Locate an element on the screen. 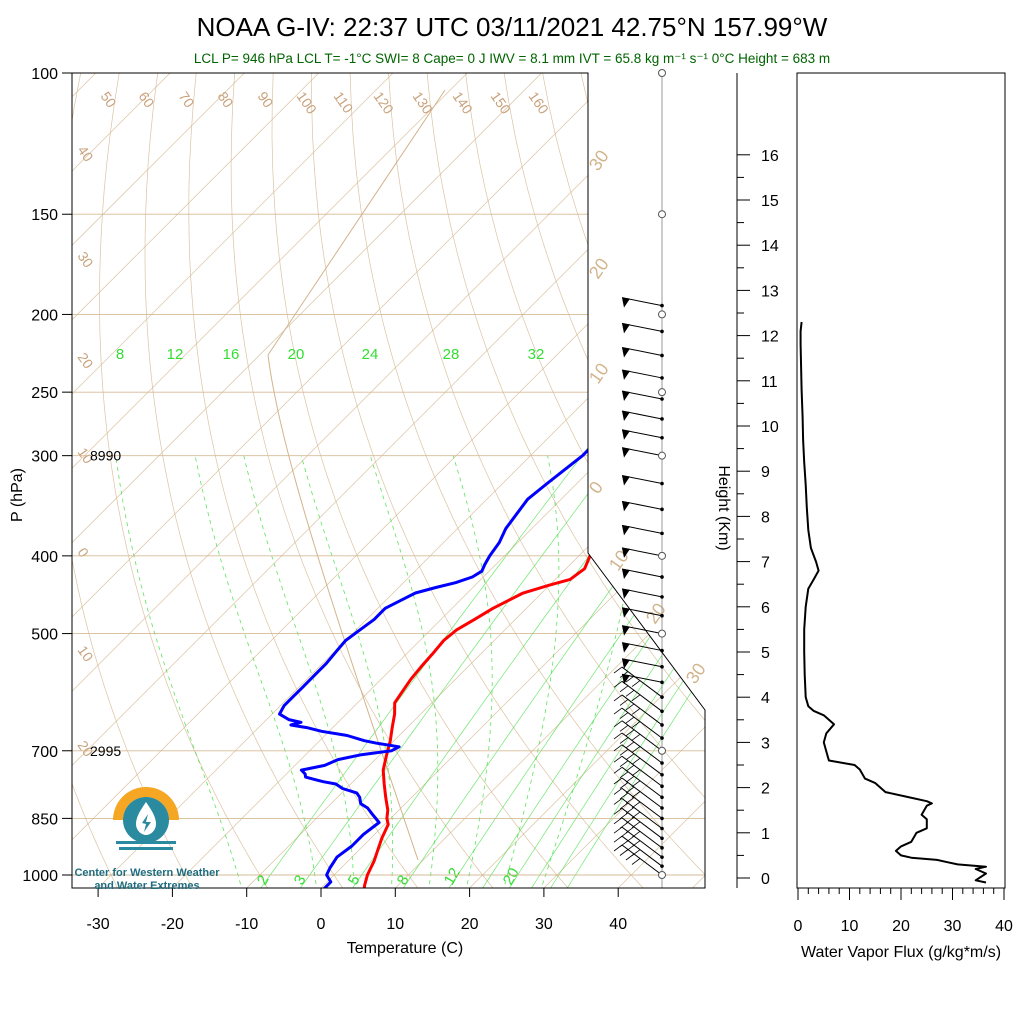 This screenshot has height=1024, width=1024. parcel-lower-line is located at coordinates (343, 607).